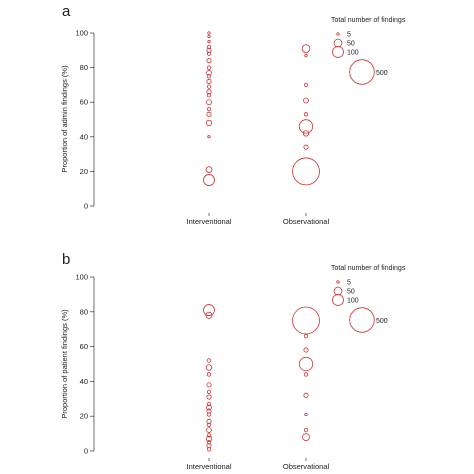 Image resolution: width=474 pixels, height=474 pixels. Describe the element at coordinates (81, 33) in the screenshot. I see `y-tick-label: 100` at that location.